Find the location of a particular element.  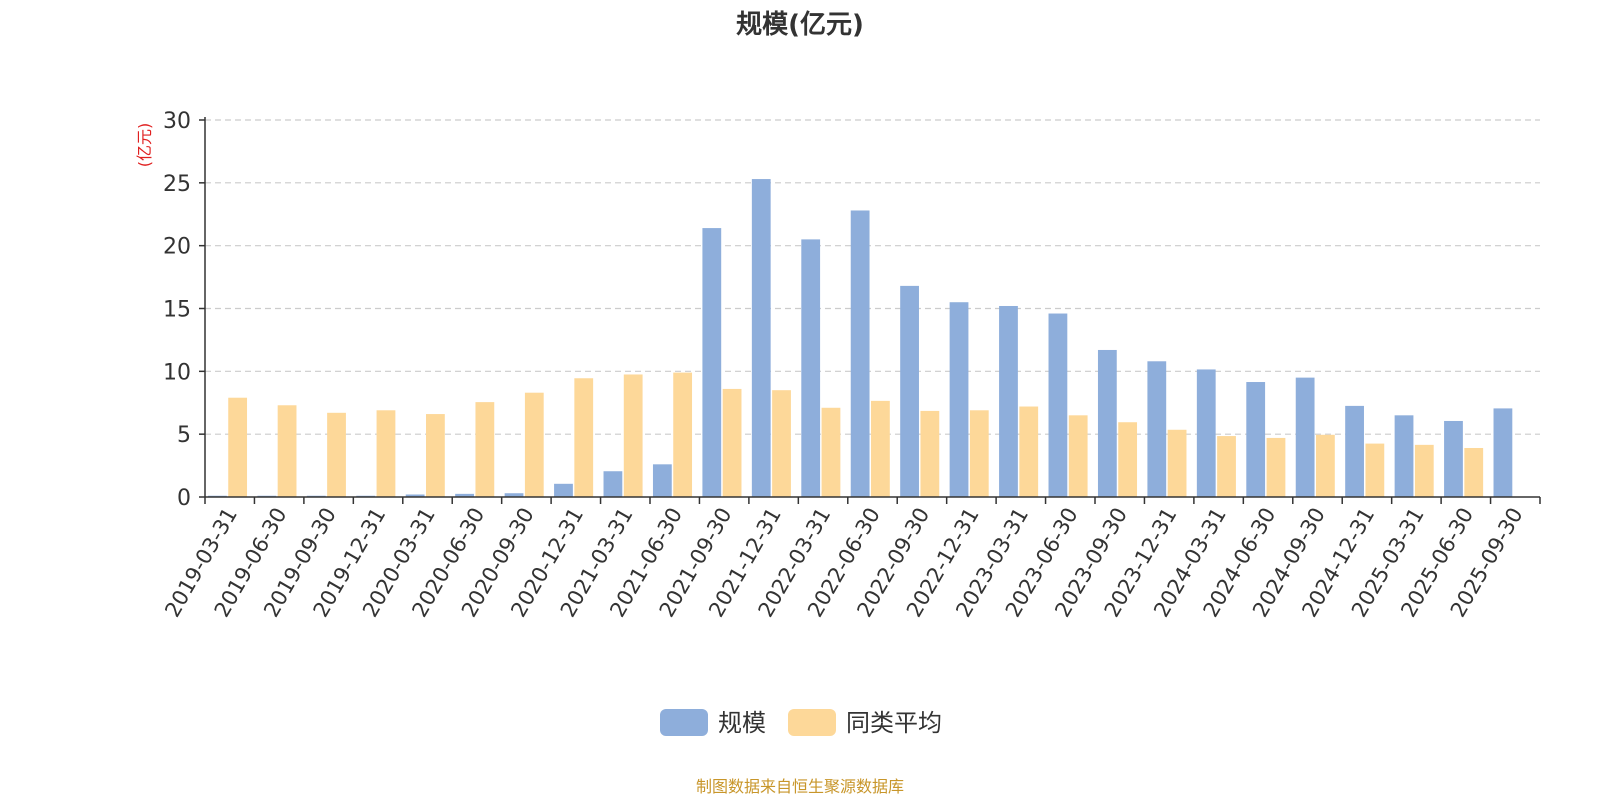

source-note: 制图数据来自恒生聚源数据库 is located at coordinates (800, 786).